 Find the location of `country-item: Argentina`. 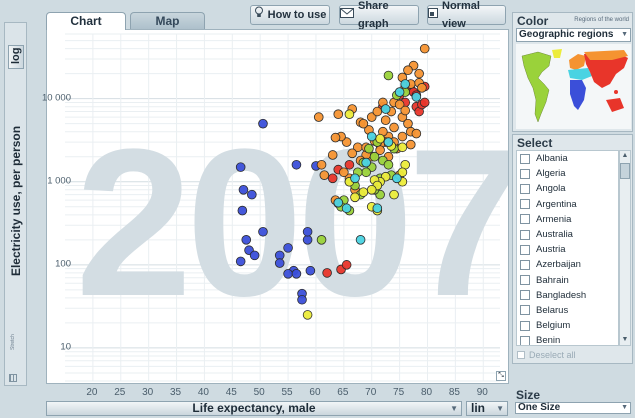

country-item: Argentina is located at coordinates (567, 204).